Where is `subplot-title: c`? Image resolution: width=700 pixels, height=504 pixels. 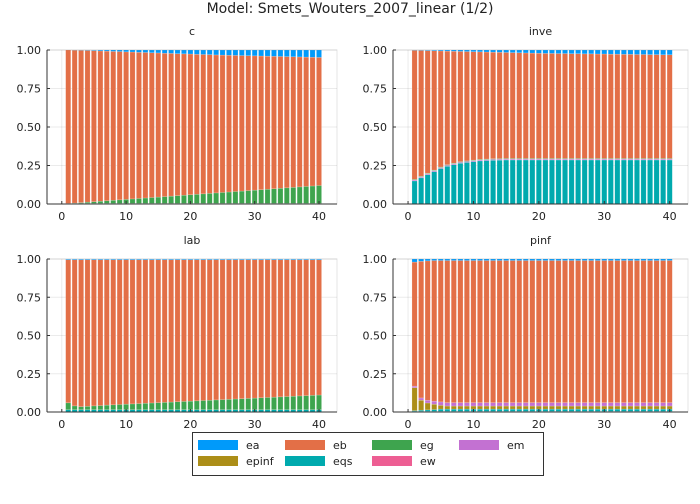 subplot-title: c is located at coordinates (192, 31).